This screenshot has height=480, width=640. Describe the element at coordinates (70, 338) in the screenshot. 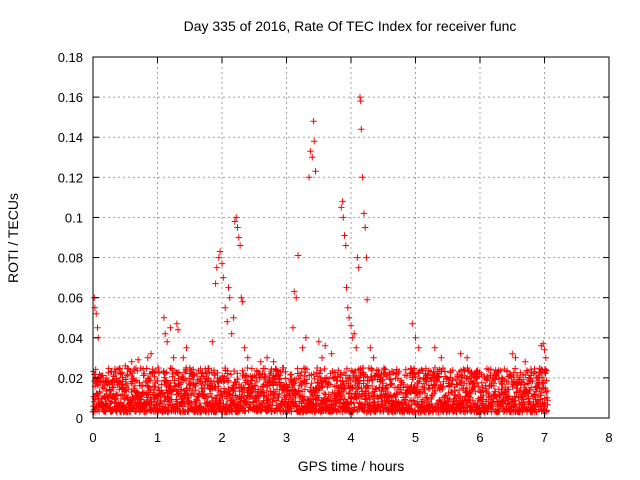

I see `y-tick-label: 0.04` at that location.